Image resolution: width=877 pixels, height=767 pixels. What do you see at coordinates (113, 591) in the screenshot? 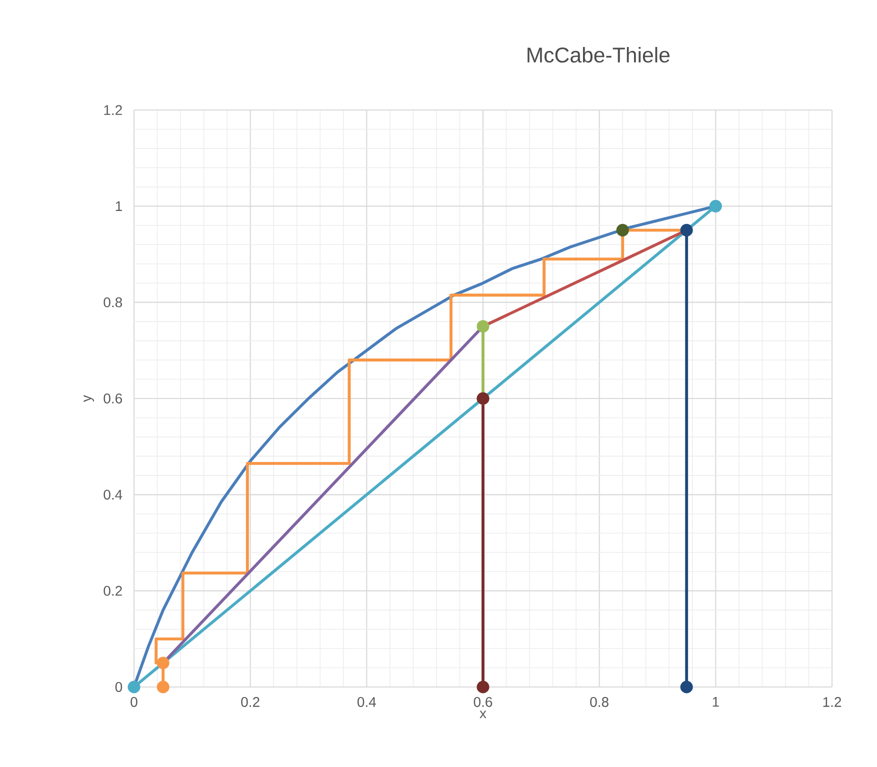
I see `y-tick-label: 0.2` at bounding box center [113, 591].